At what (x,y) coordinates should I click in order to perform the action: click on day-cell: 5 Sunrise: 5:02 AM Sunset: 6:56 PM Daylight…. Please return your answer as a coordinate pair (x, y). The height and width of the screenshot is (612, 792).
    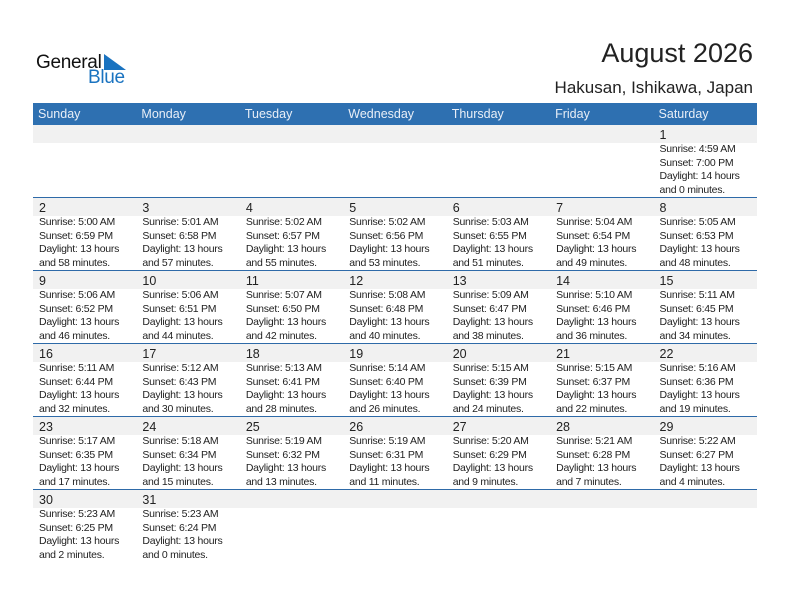
    Looking at the image, I should click on (394, 234).